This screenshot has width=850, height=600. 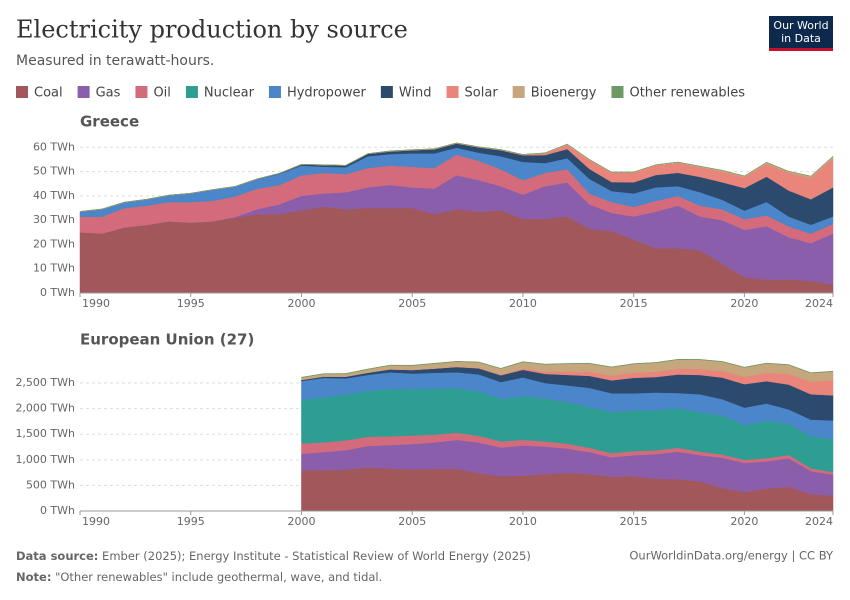 I want to click on y-tick-label: 10 TWh, so click(x=54, y=268).